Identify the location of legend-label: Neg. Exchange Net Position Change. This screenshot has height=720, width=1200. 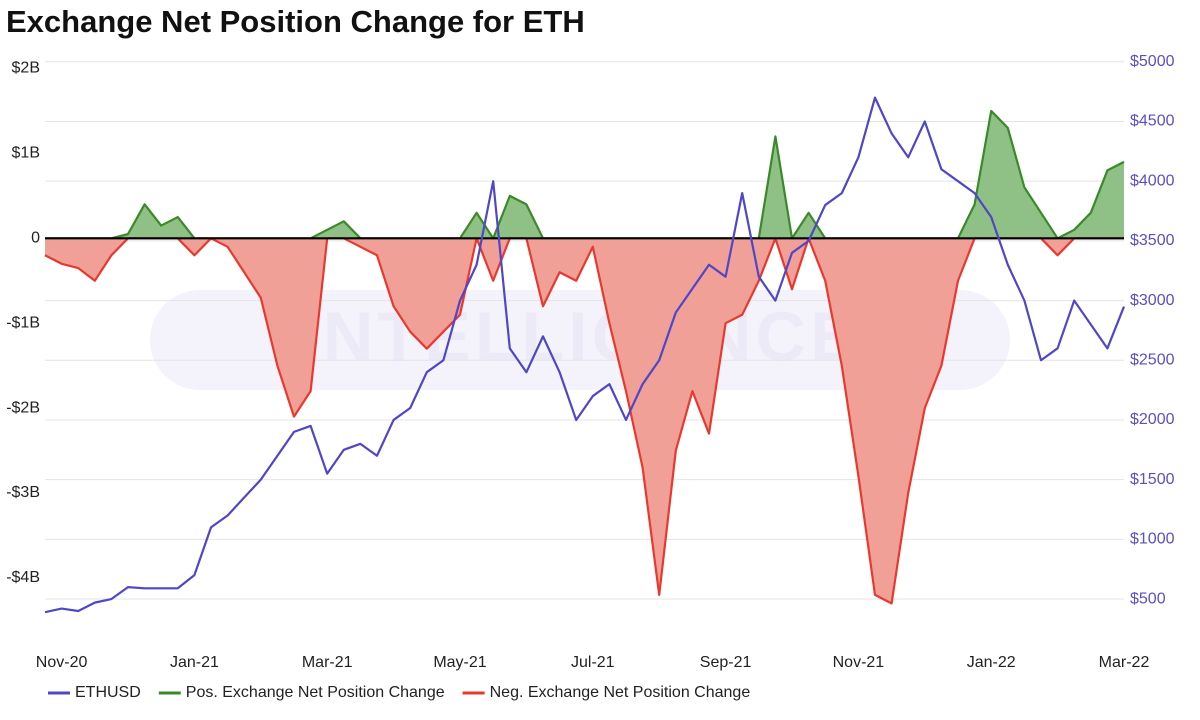
(620, 692).